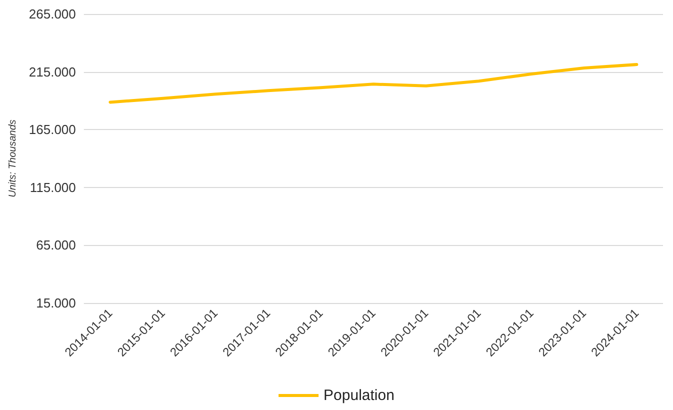 The width and height of the screenshot is (673, 410). Describe the element at coordinates (53, 187) in the screenshot. I see `y-tick-label: 115.000` at that location.